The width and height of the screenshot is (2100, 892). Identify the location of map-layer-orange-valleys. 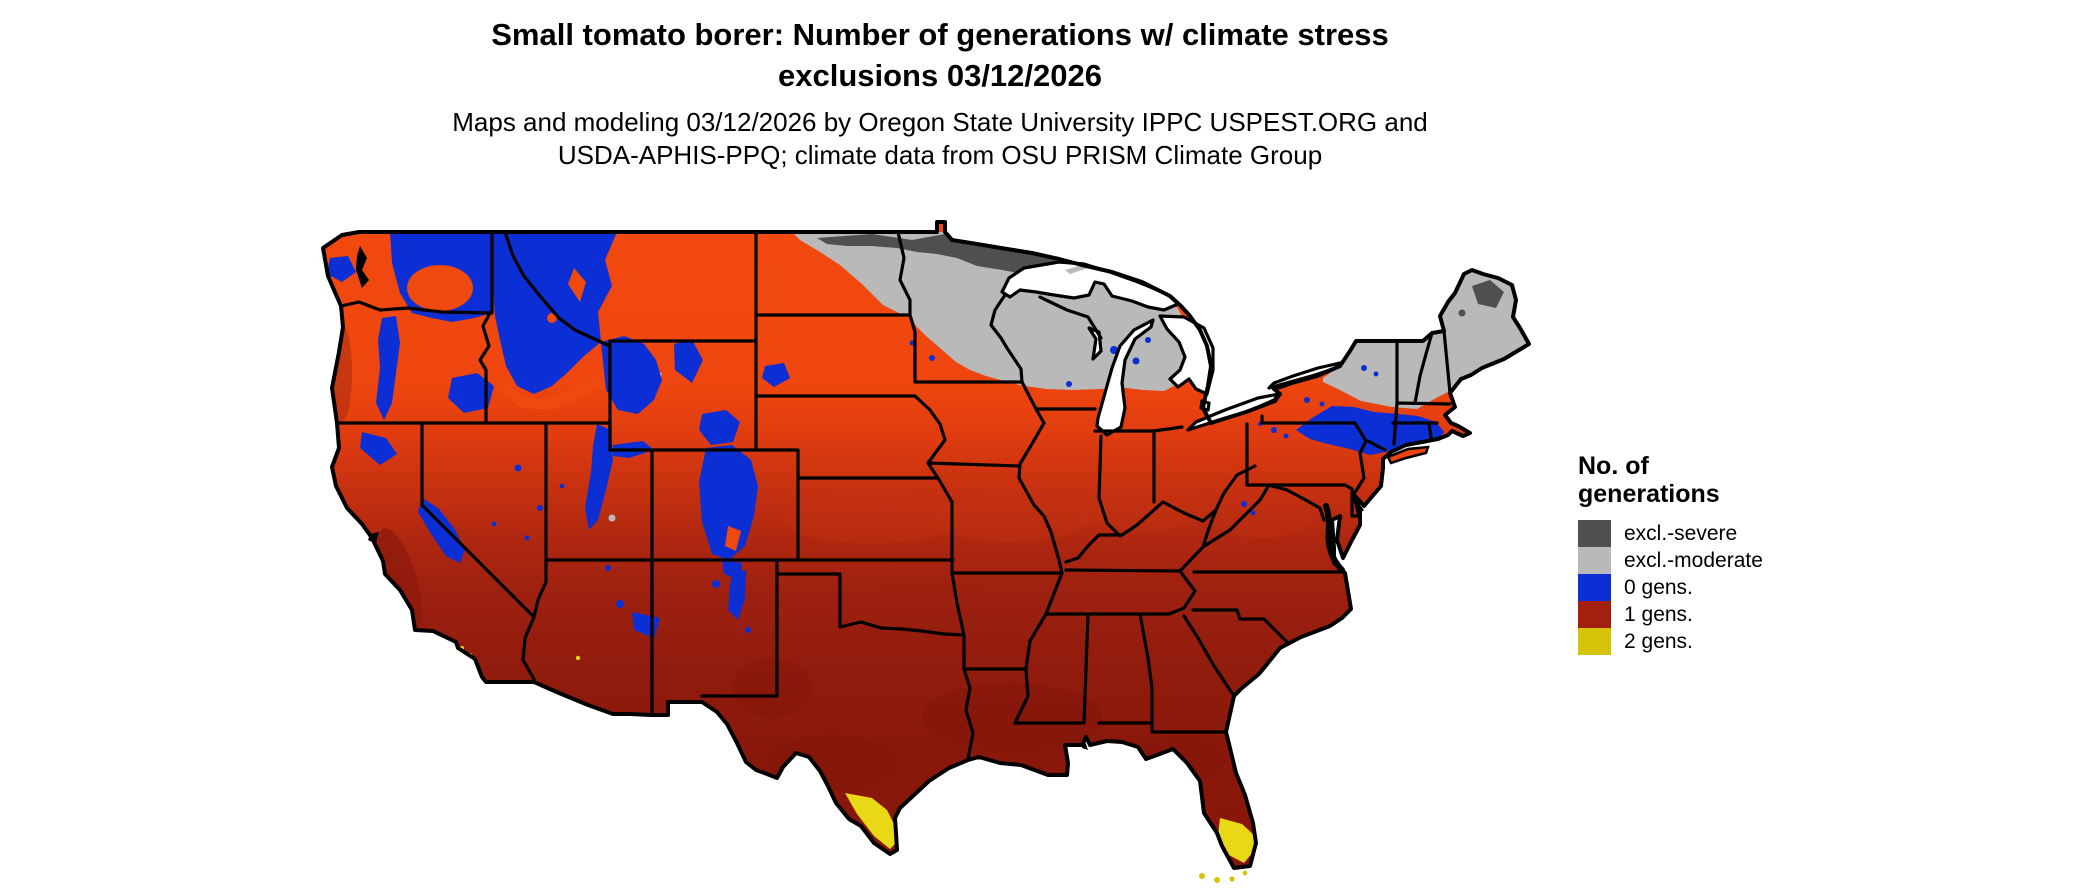
(574, 408).